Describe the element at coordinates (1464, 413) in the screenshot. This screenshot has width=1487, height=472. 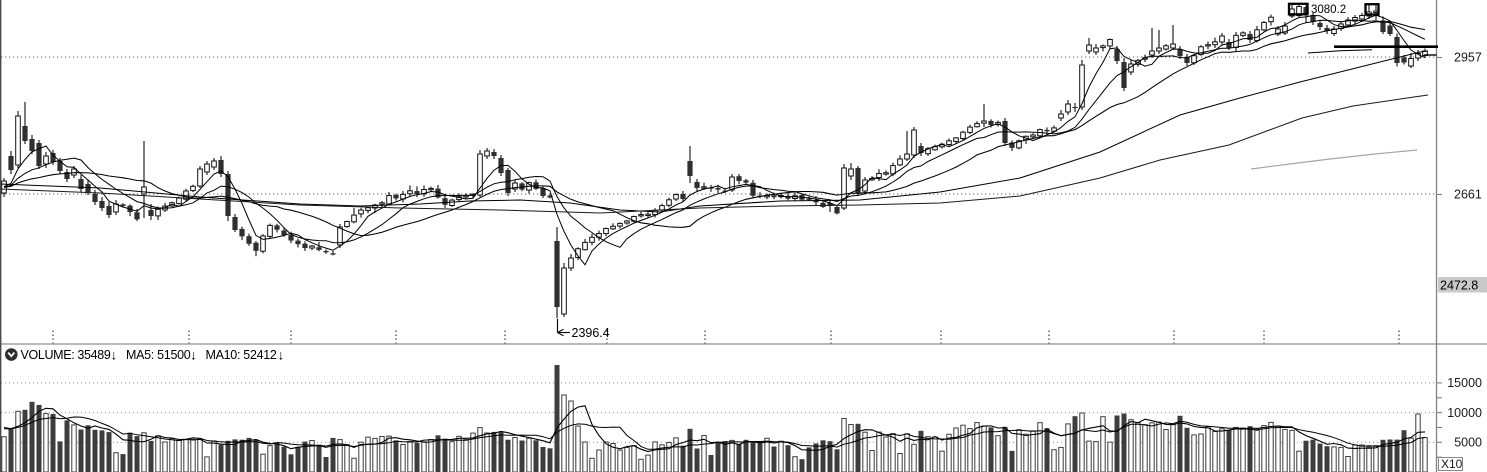
I see `svg-text: 10000` at that location.